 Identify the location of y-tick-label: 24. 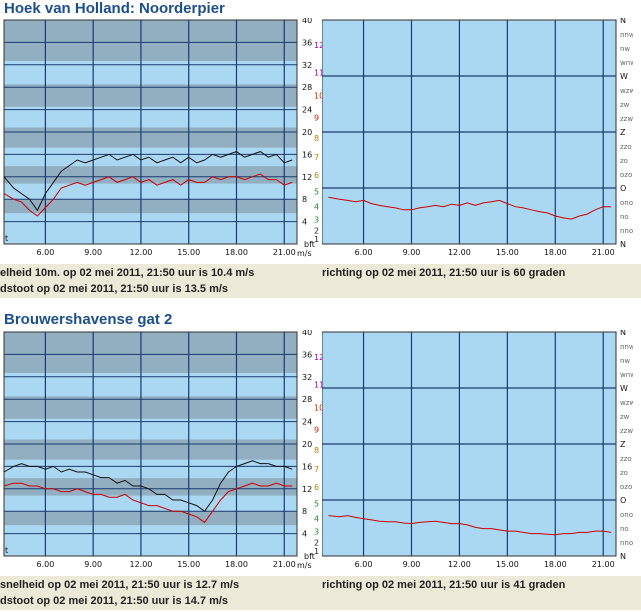
(307, 422).